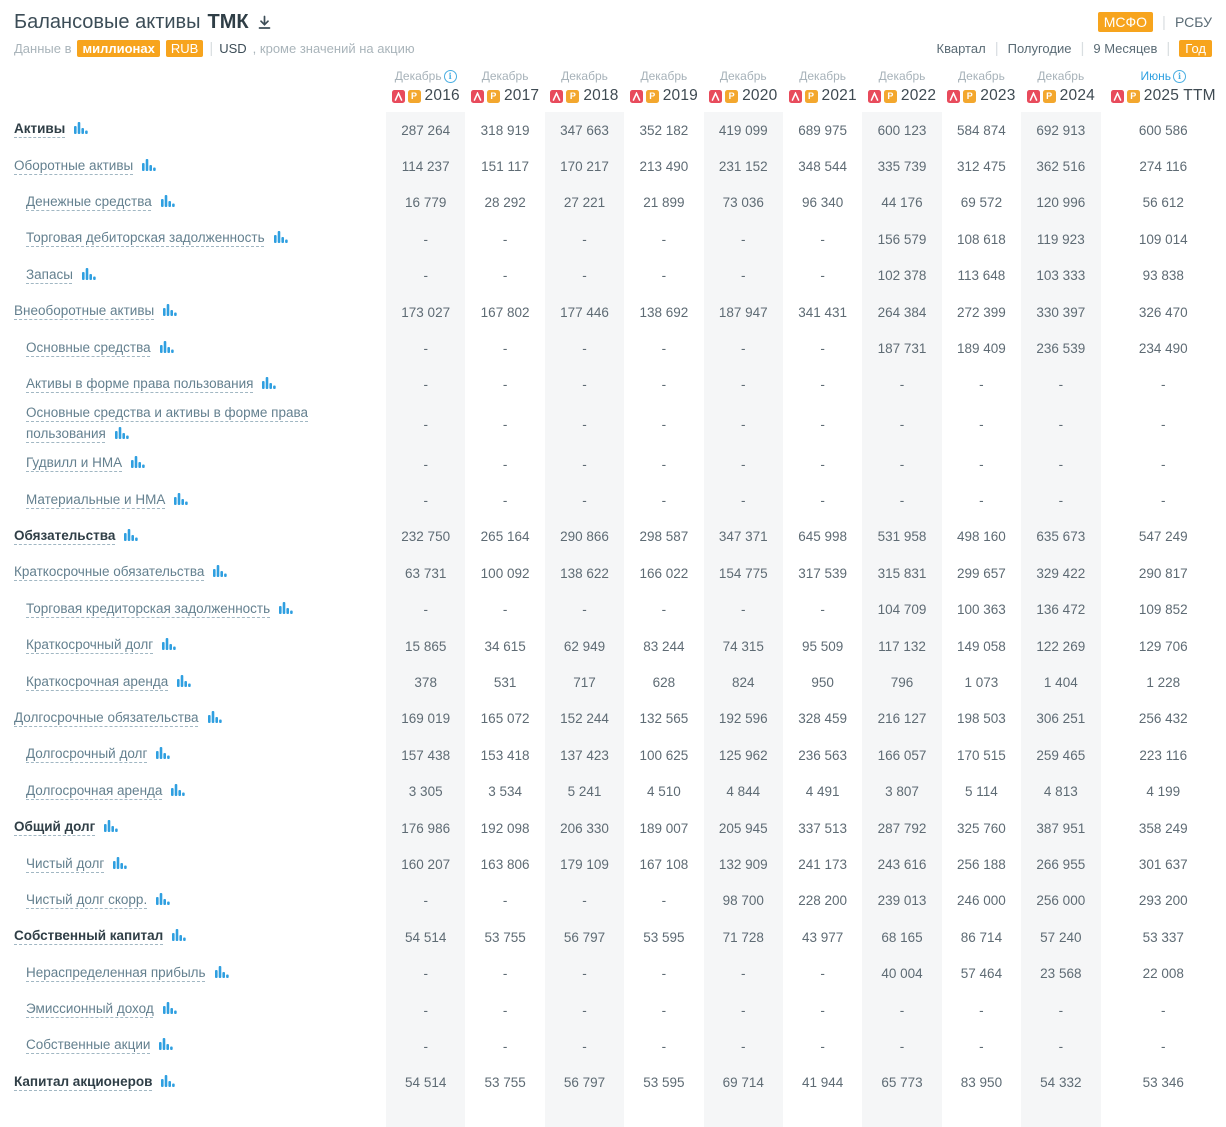  Describe the element at coordinates (87, 754) in the screenshot. I see `row-label: Долгосрочный долг` at that location.